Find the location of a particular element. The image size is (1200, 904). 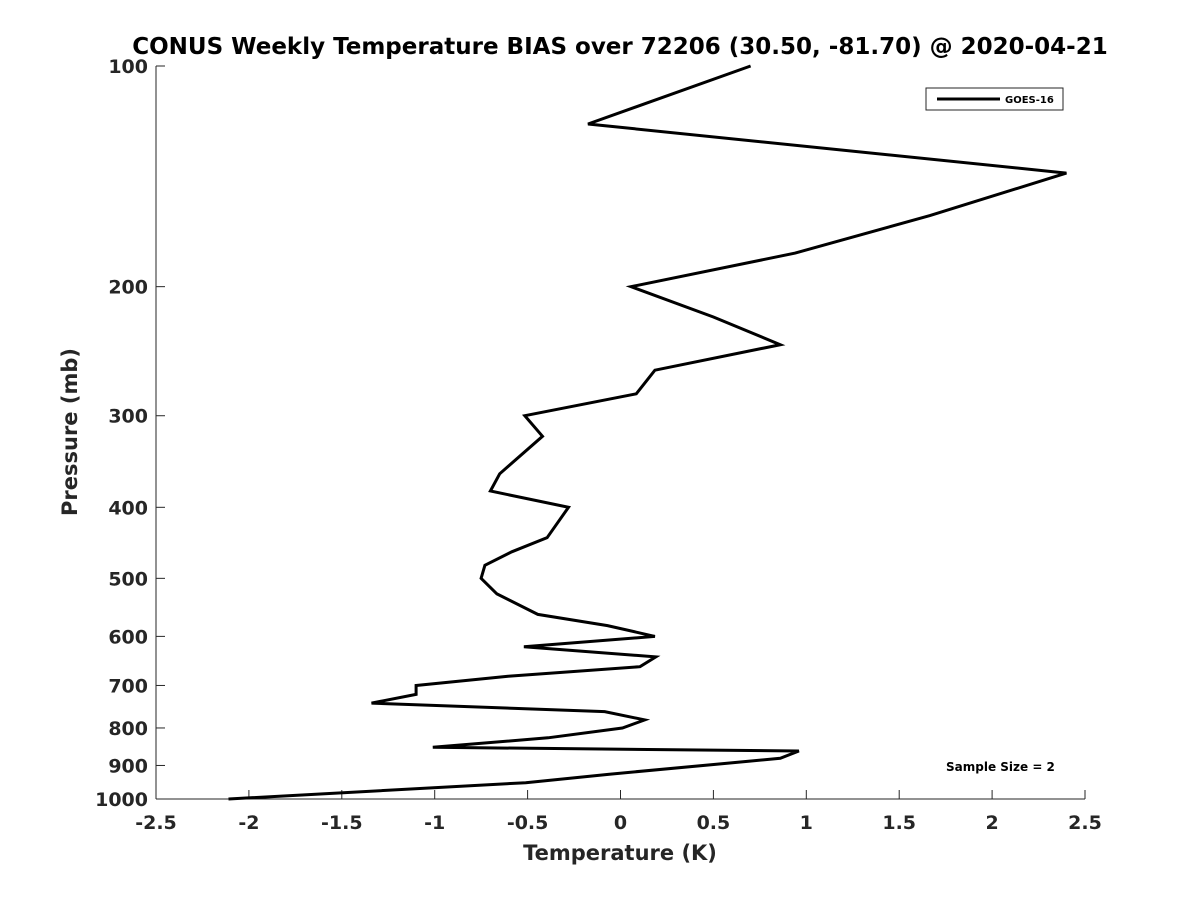

y-tick-label: 1000 is located at coordinates (121, 800).